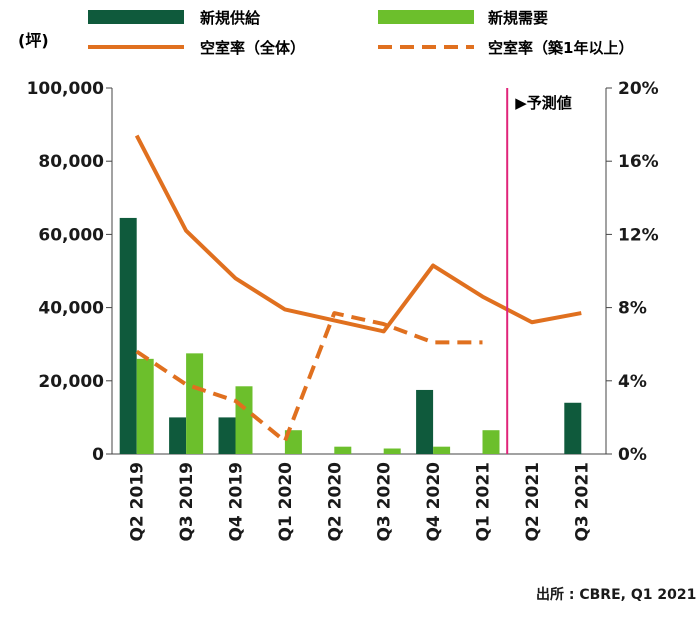 The width and height of the screenshot is (700, 626). Describe the element at coordinates (309, 377) in the screenshot. I see `line-vacancy-1yr` at that location.